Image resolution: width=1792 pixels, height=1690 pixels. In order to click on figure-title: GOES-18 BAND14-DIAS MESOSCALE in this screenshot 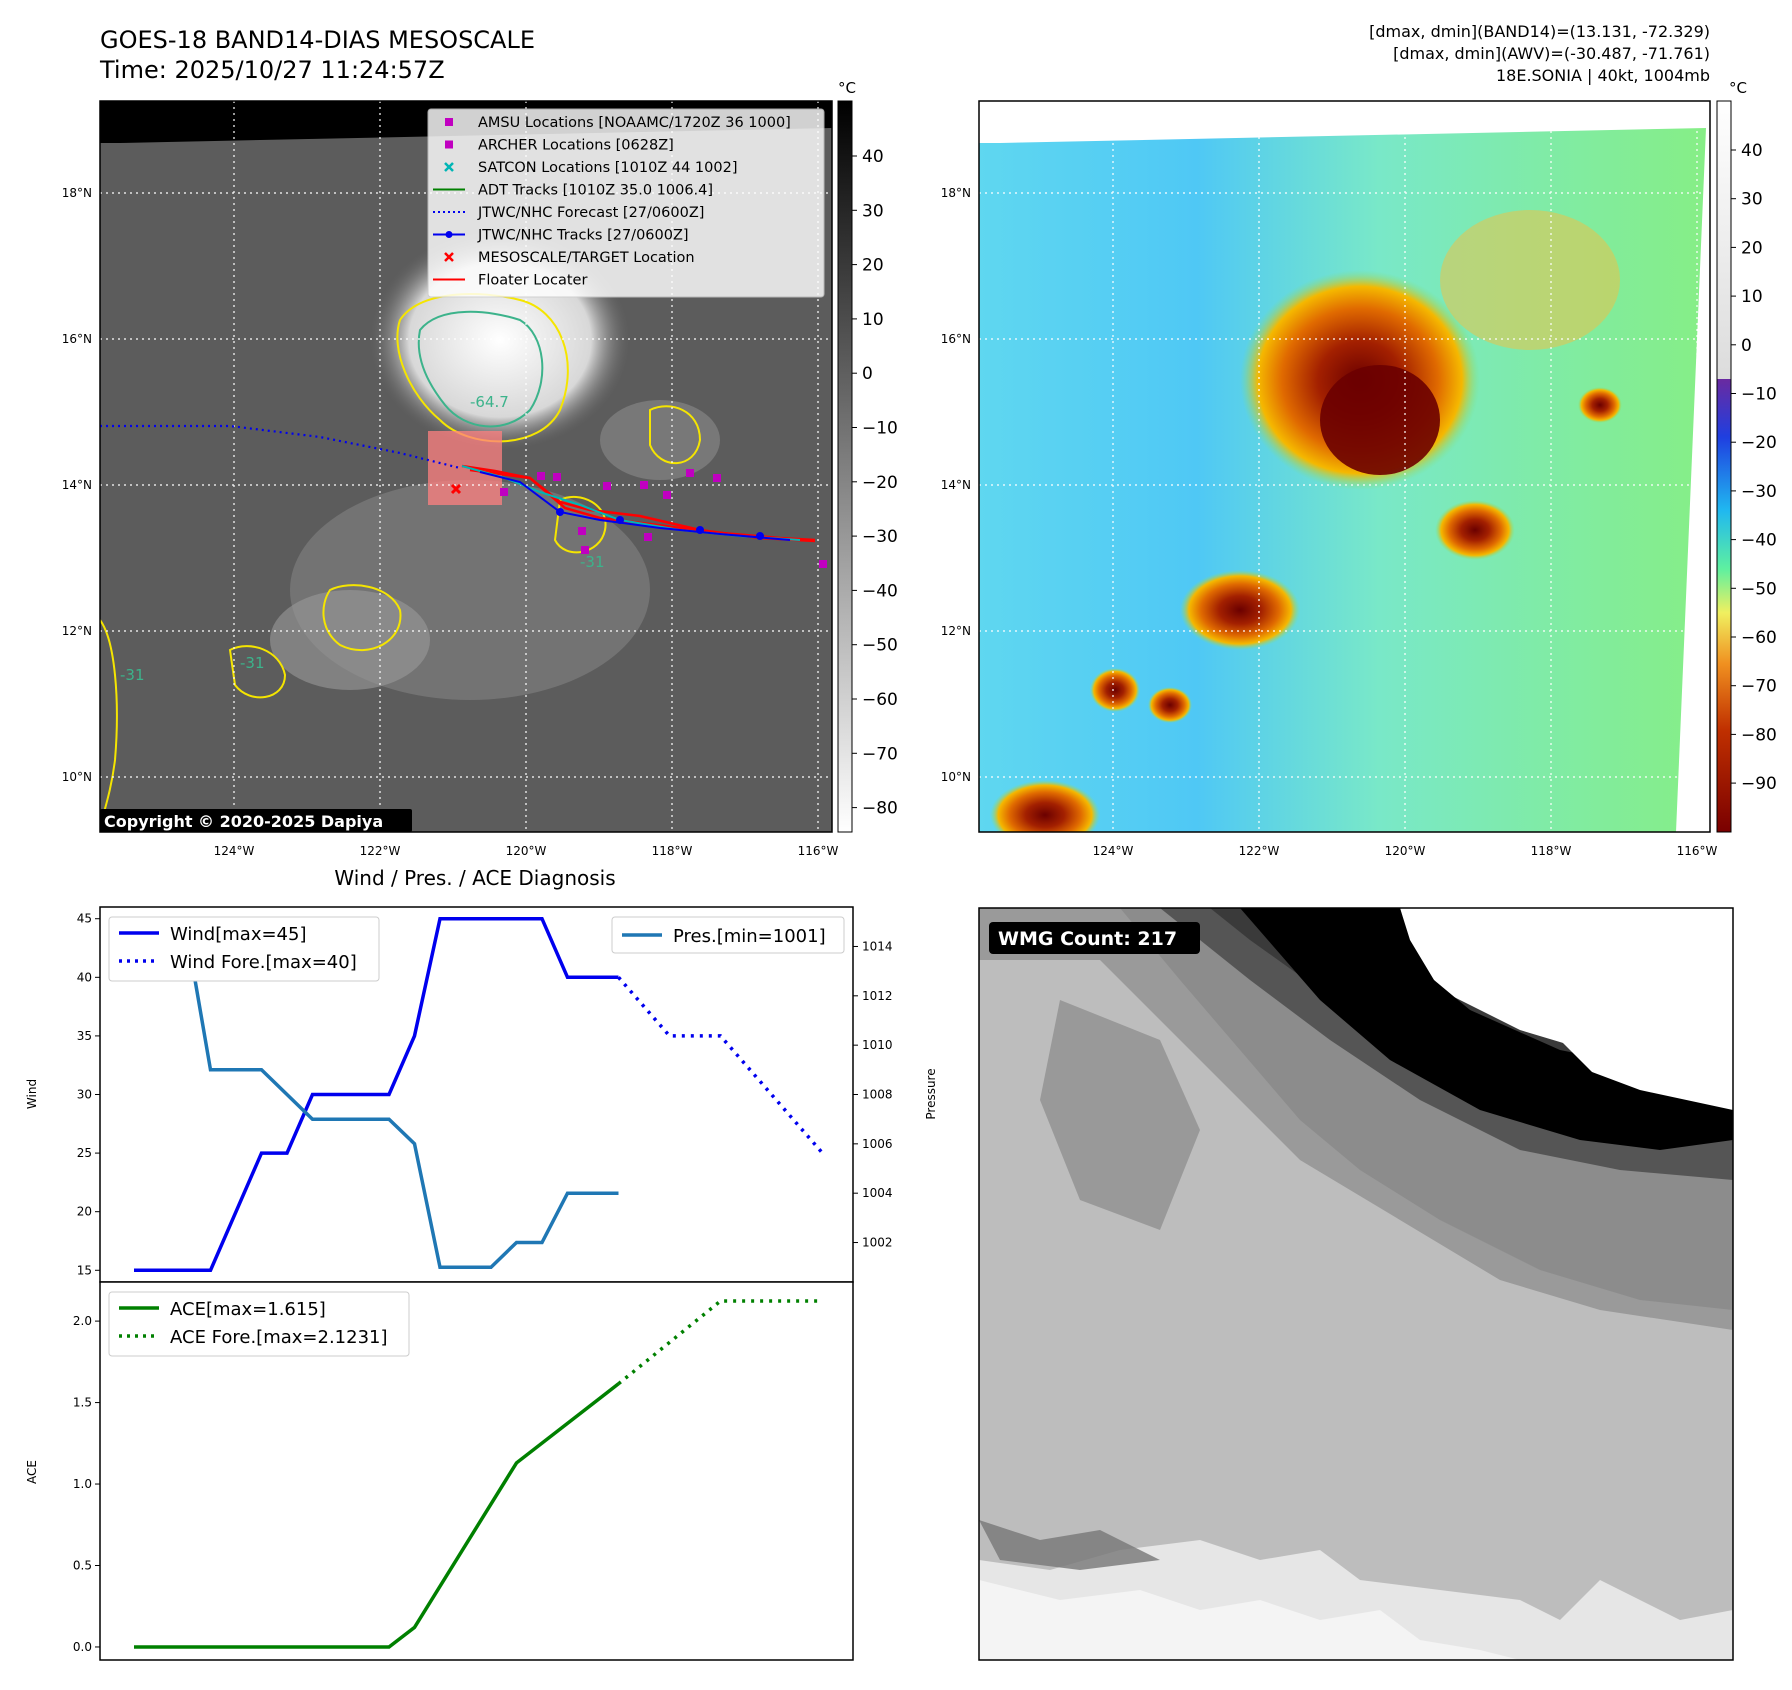, I will do `click(318, 40)`.